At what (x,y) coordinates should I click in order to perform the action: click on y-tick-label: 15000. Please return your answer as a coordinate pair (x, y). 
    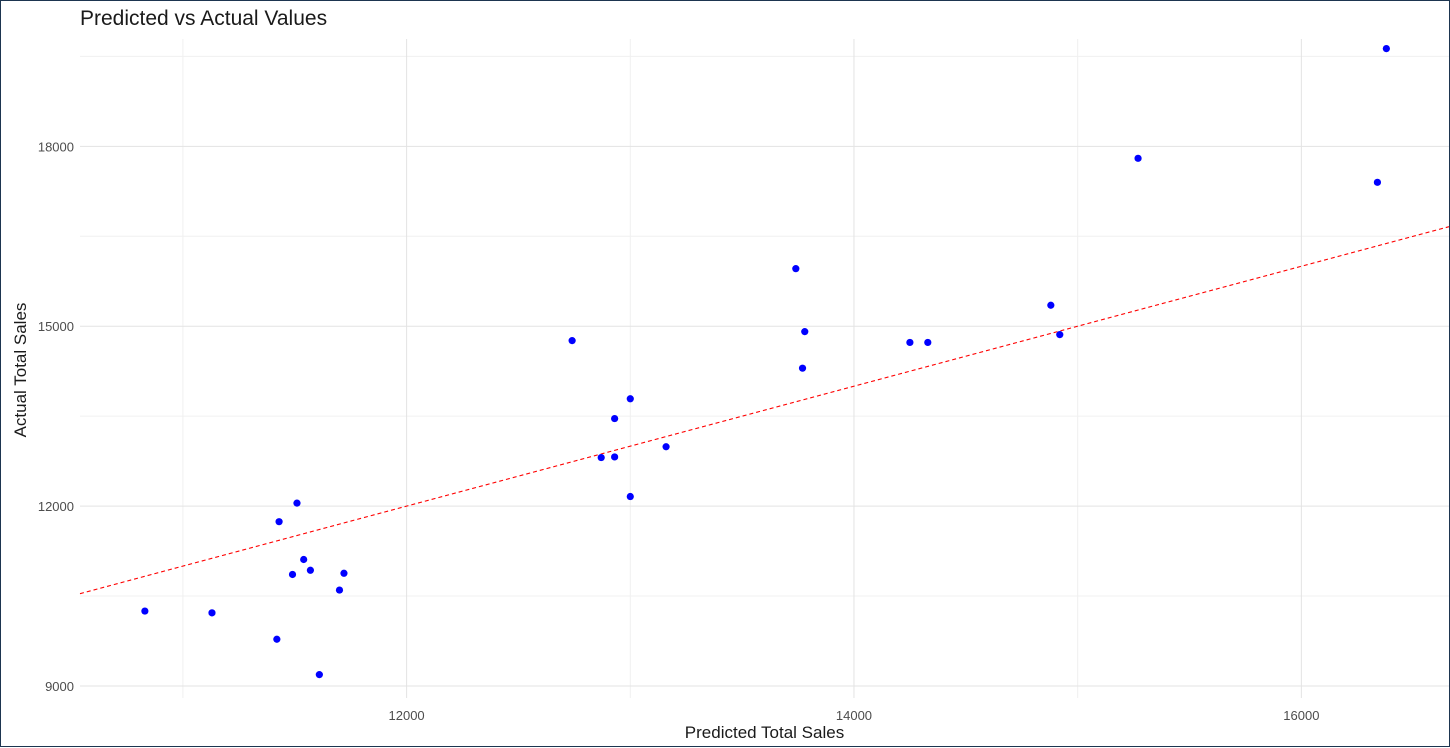
    Looking at the image, I should click on (56, 326).